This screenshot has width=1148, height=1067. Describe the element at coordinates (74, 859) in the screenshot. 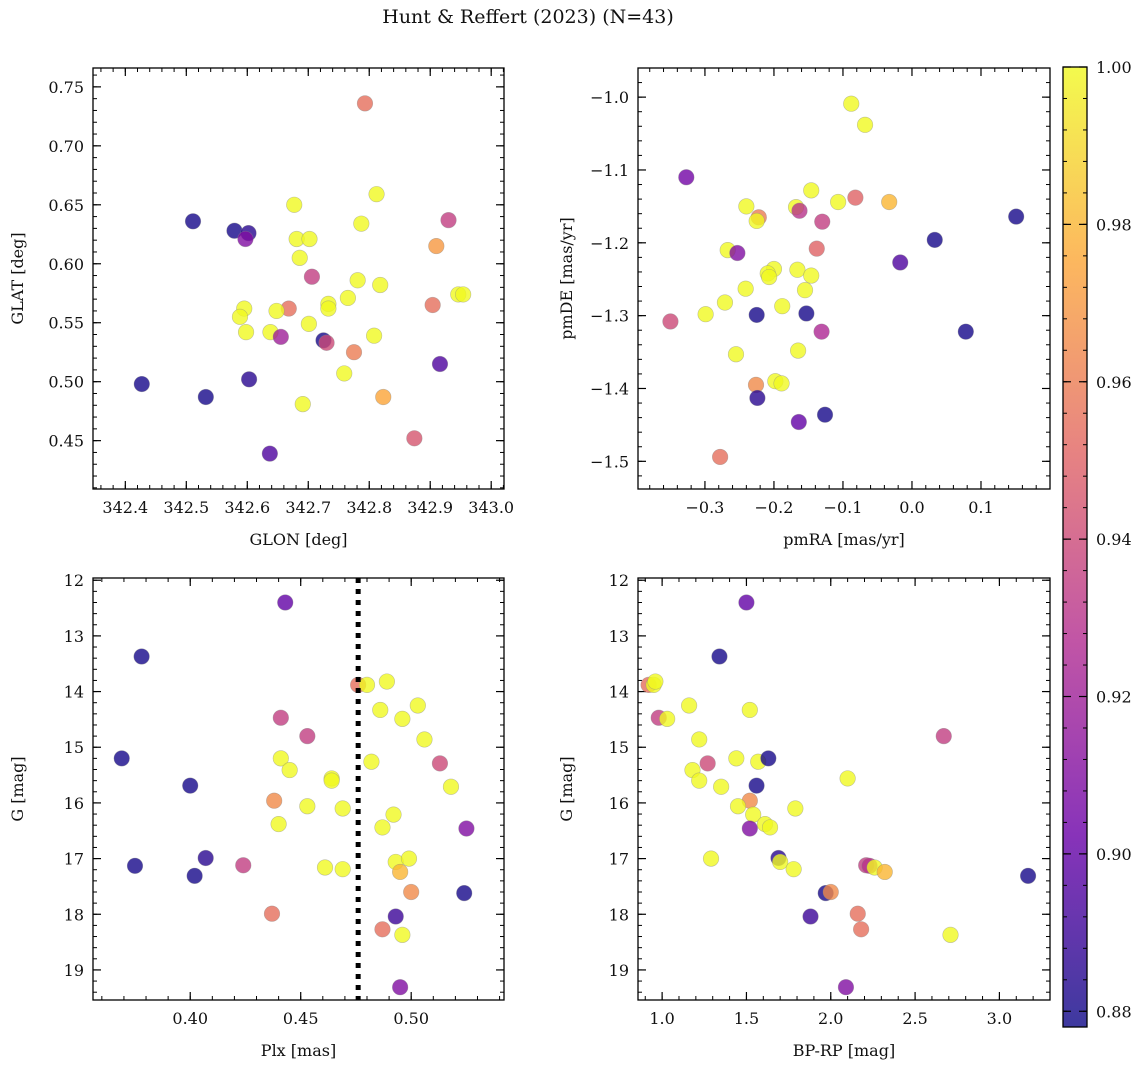

I see `y-tick-label: 17` at that location.